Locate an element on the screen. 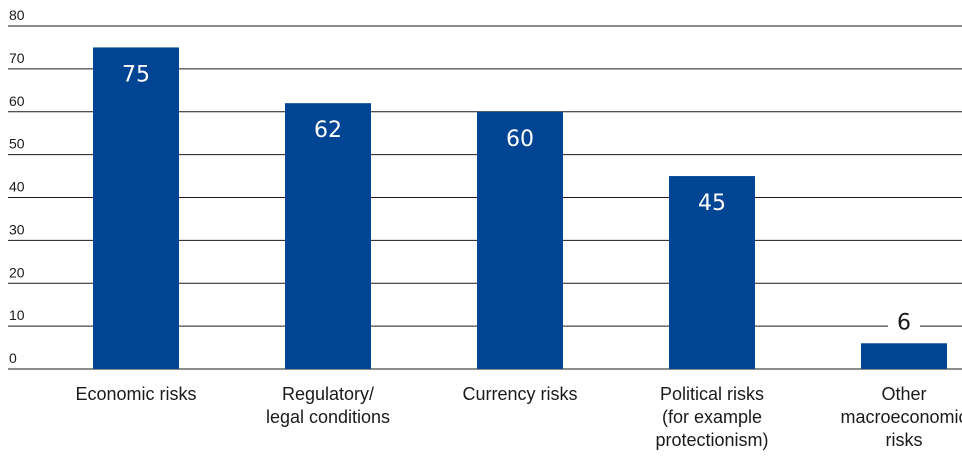 The image size is (962, 460). x-category-label-2: Currency risks is located at coordinates (519, 394).